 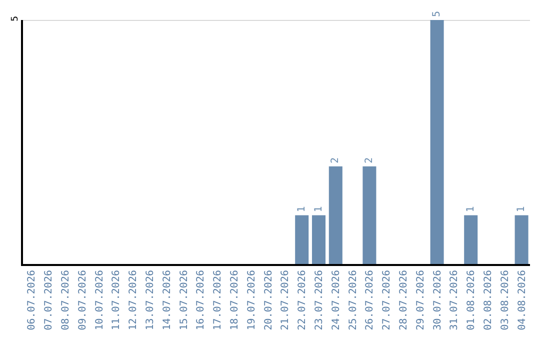 What do you see at coordinates (49, 300) in the screenshot?
I see `x-tick-label: 07.07.2026` at bounding box center [49, 300].